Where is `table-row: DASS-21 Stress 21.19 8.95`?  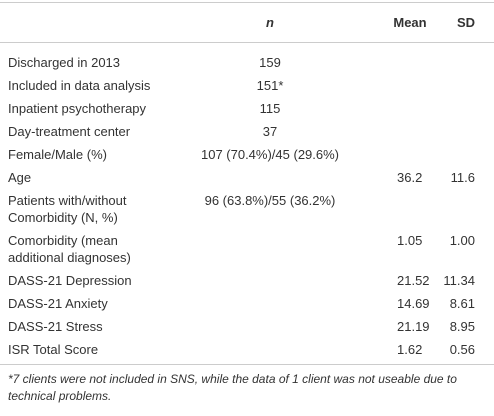 table-row: DASS-21 Stress 21.19 8.95 is located at coordinates (247, 326).